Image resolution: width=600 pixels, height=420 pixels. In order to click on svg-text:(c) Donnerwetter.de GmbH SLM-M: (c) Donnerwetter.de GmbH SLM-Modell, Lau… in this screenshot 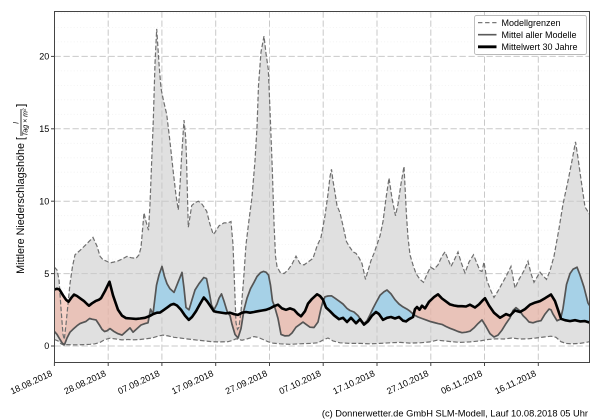, I will do `click(455, 414)`.